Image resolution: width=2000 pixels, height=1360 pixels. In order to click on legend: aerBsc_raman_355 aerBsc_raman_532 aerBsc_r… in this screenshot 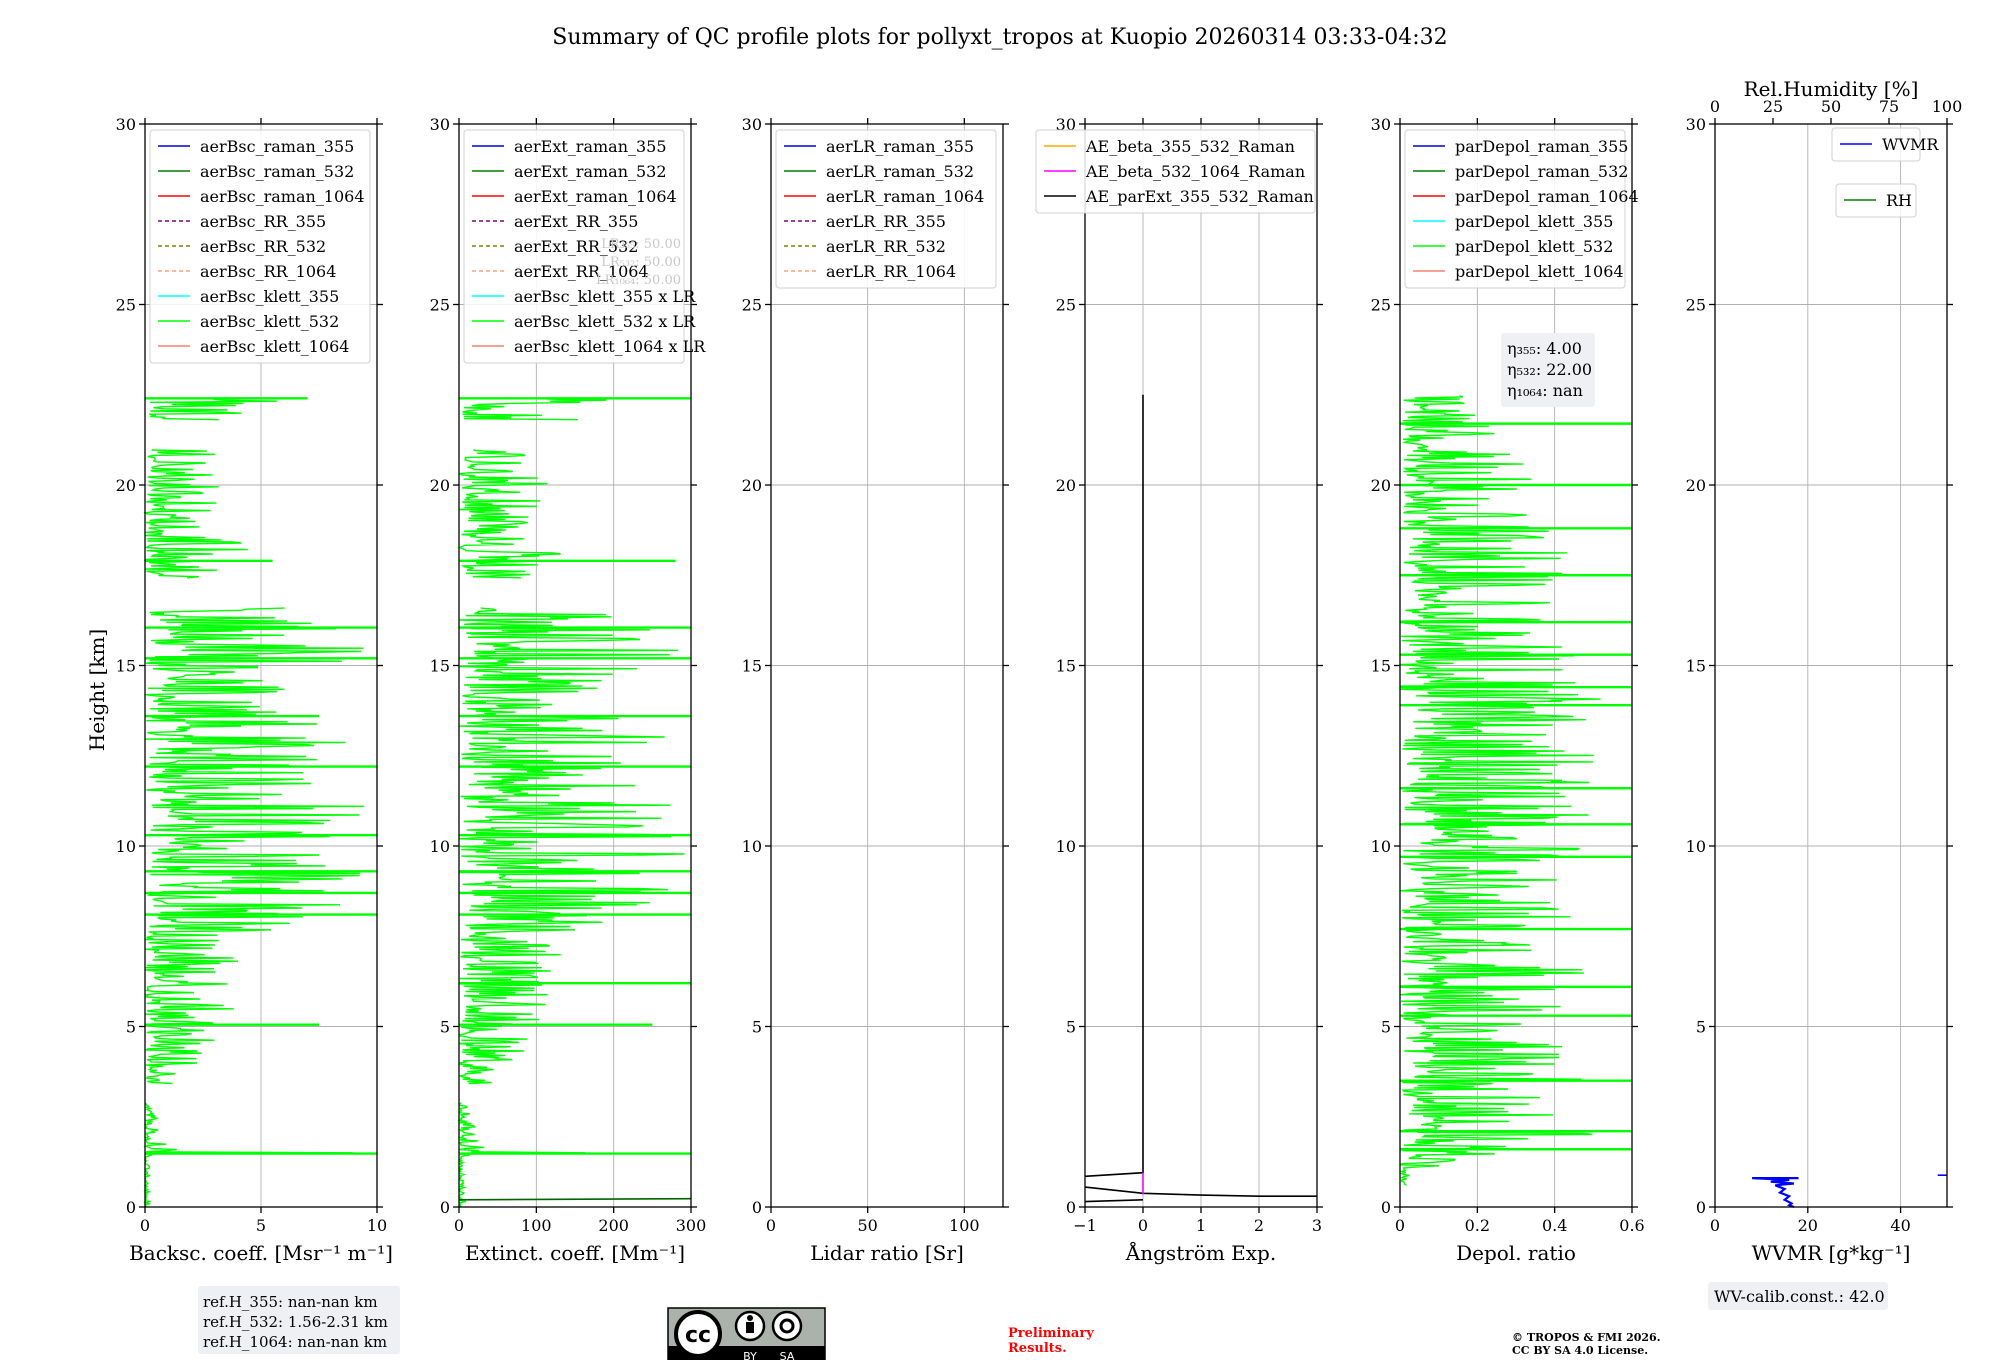, I will do `click(260, 246)`.